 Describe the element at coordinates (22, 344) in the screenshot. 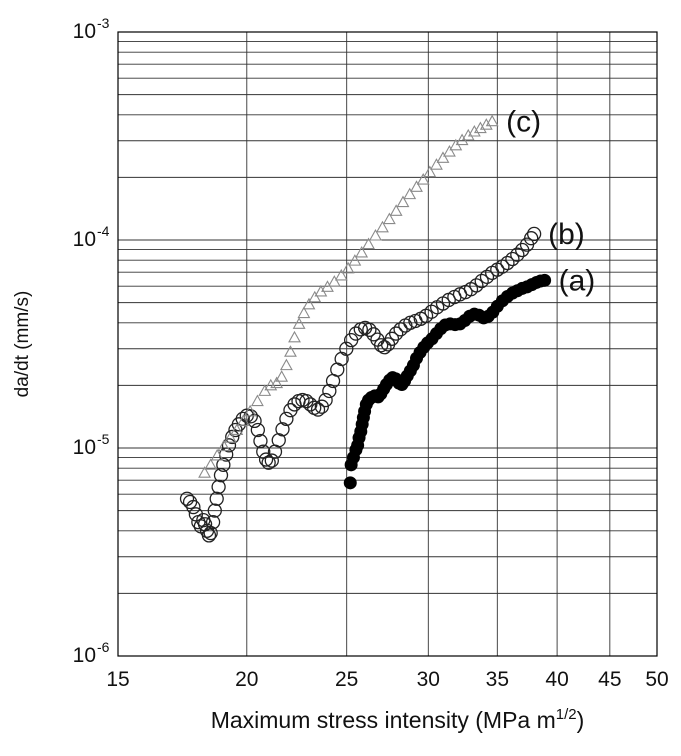

I see `y-axis-label: da/dt (mm/s)` at that location.